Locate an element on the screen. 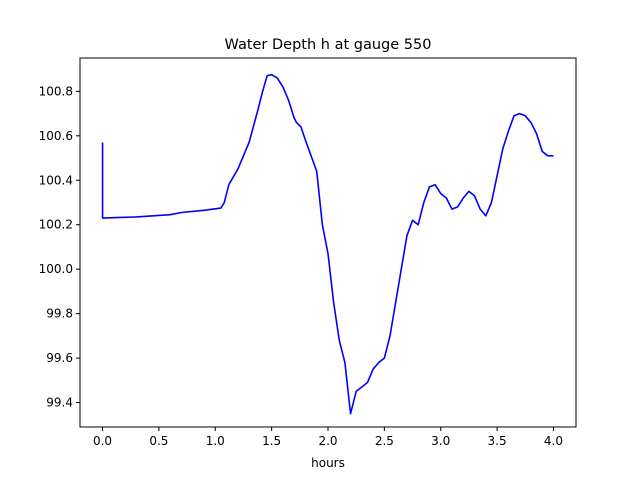 This screenshot has width=640, height=480. x-tick-label: 2.0 is located at coordinates (327, 441).